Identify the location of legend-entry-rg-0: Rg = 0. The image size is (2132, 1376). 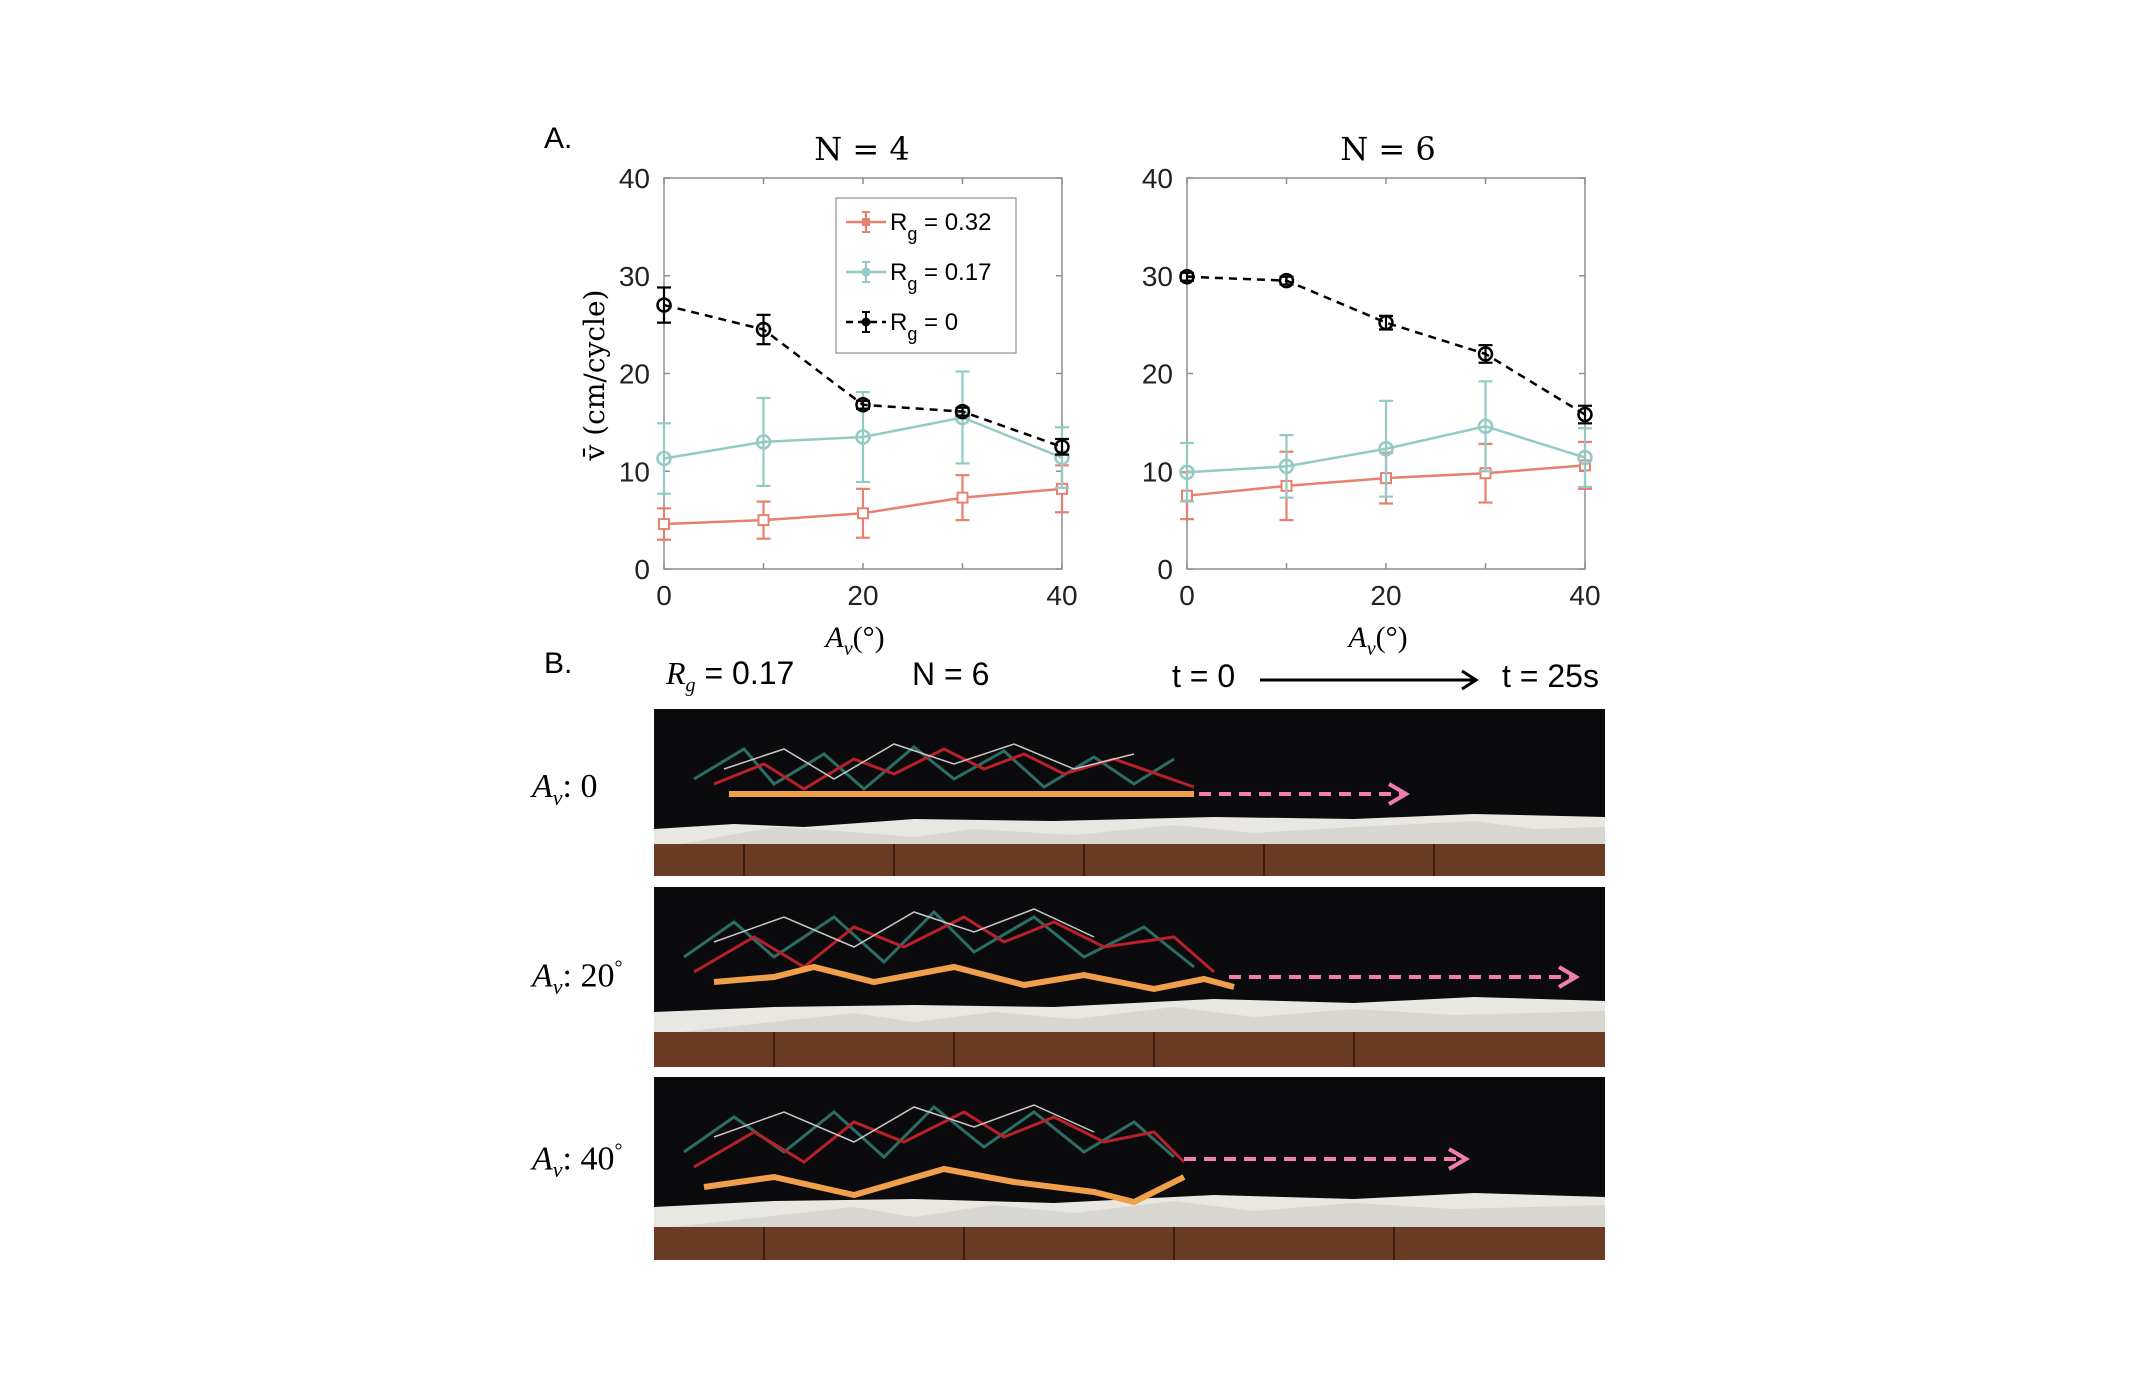
(902, 326).